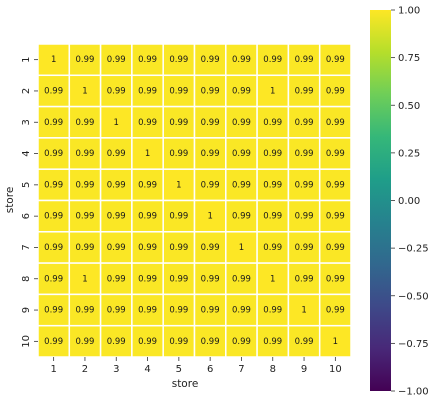 This screenshot has width=434, height=404. What do you see at coordinates (26, 153) in the screenshot?
I see `y-tick-label: 4` at bounding box center [26, 153].